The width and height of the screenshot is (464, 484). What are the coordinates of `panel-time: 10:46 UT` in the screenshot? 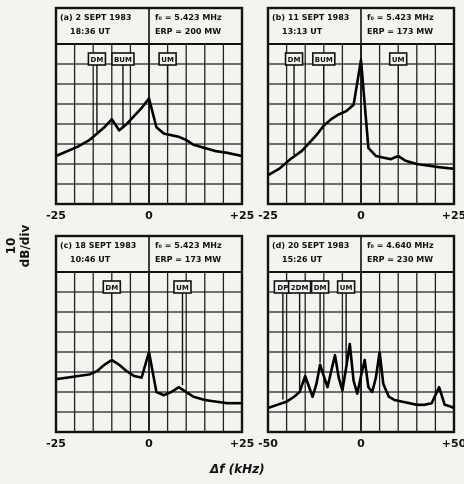 It's located at (90, 259).